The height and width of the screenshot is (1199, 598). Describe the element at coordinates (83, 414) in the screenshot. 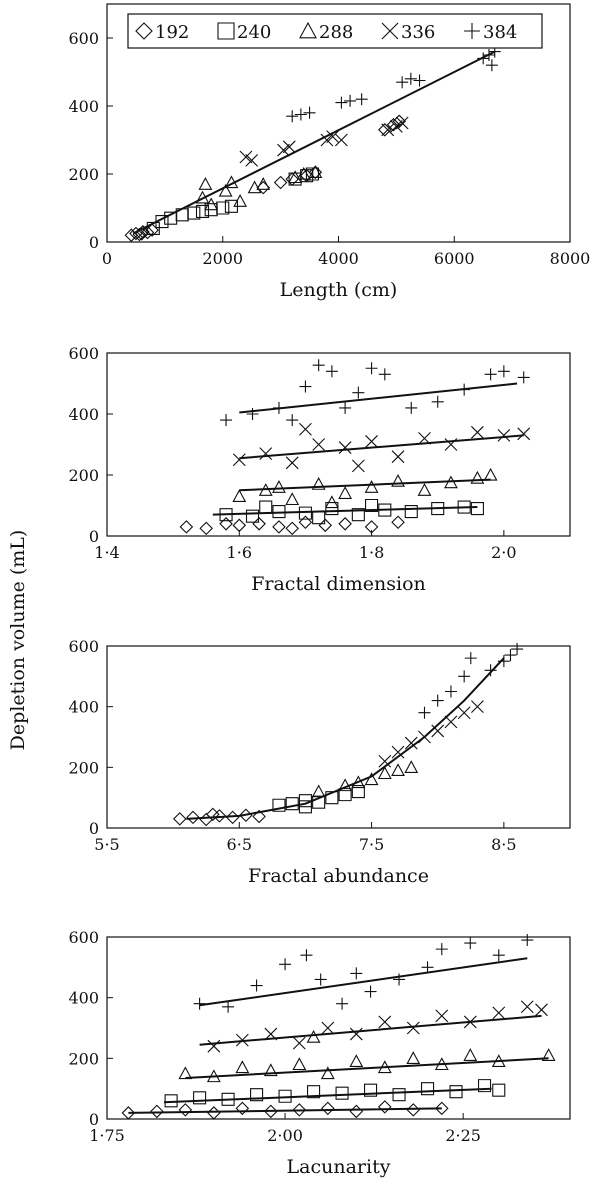

I see `y-tick-label: 400` at that location.